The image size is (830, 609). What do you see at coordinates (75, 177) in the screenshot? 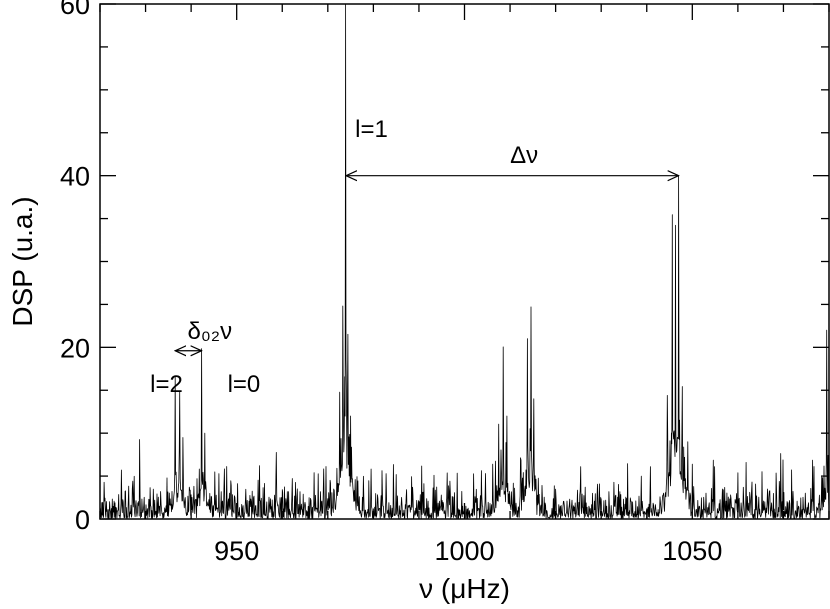
I see `y-tick-label: 40` at bounding box center [75, 177].